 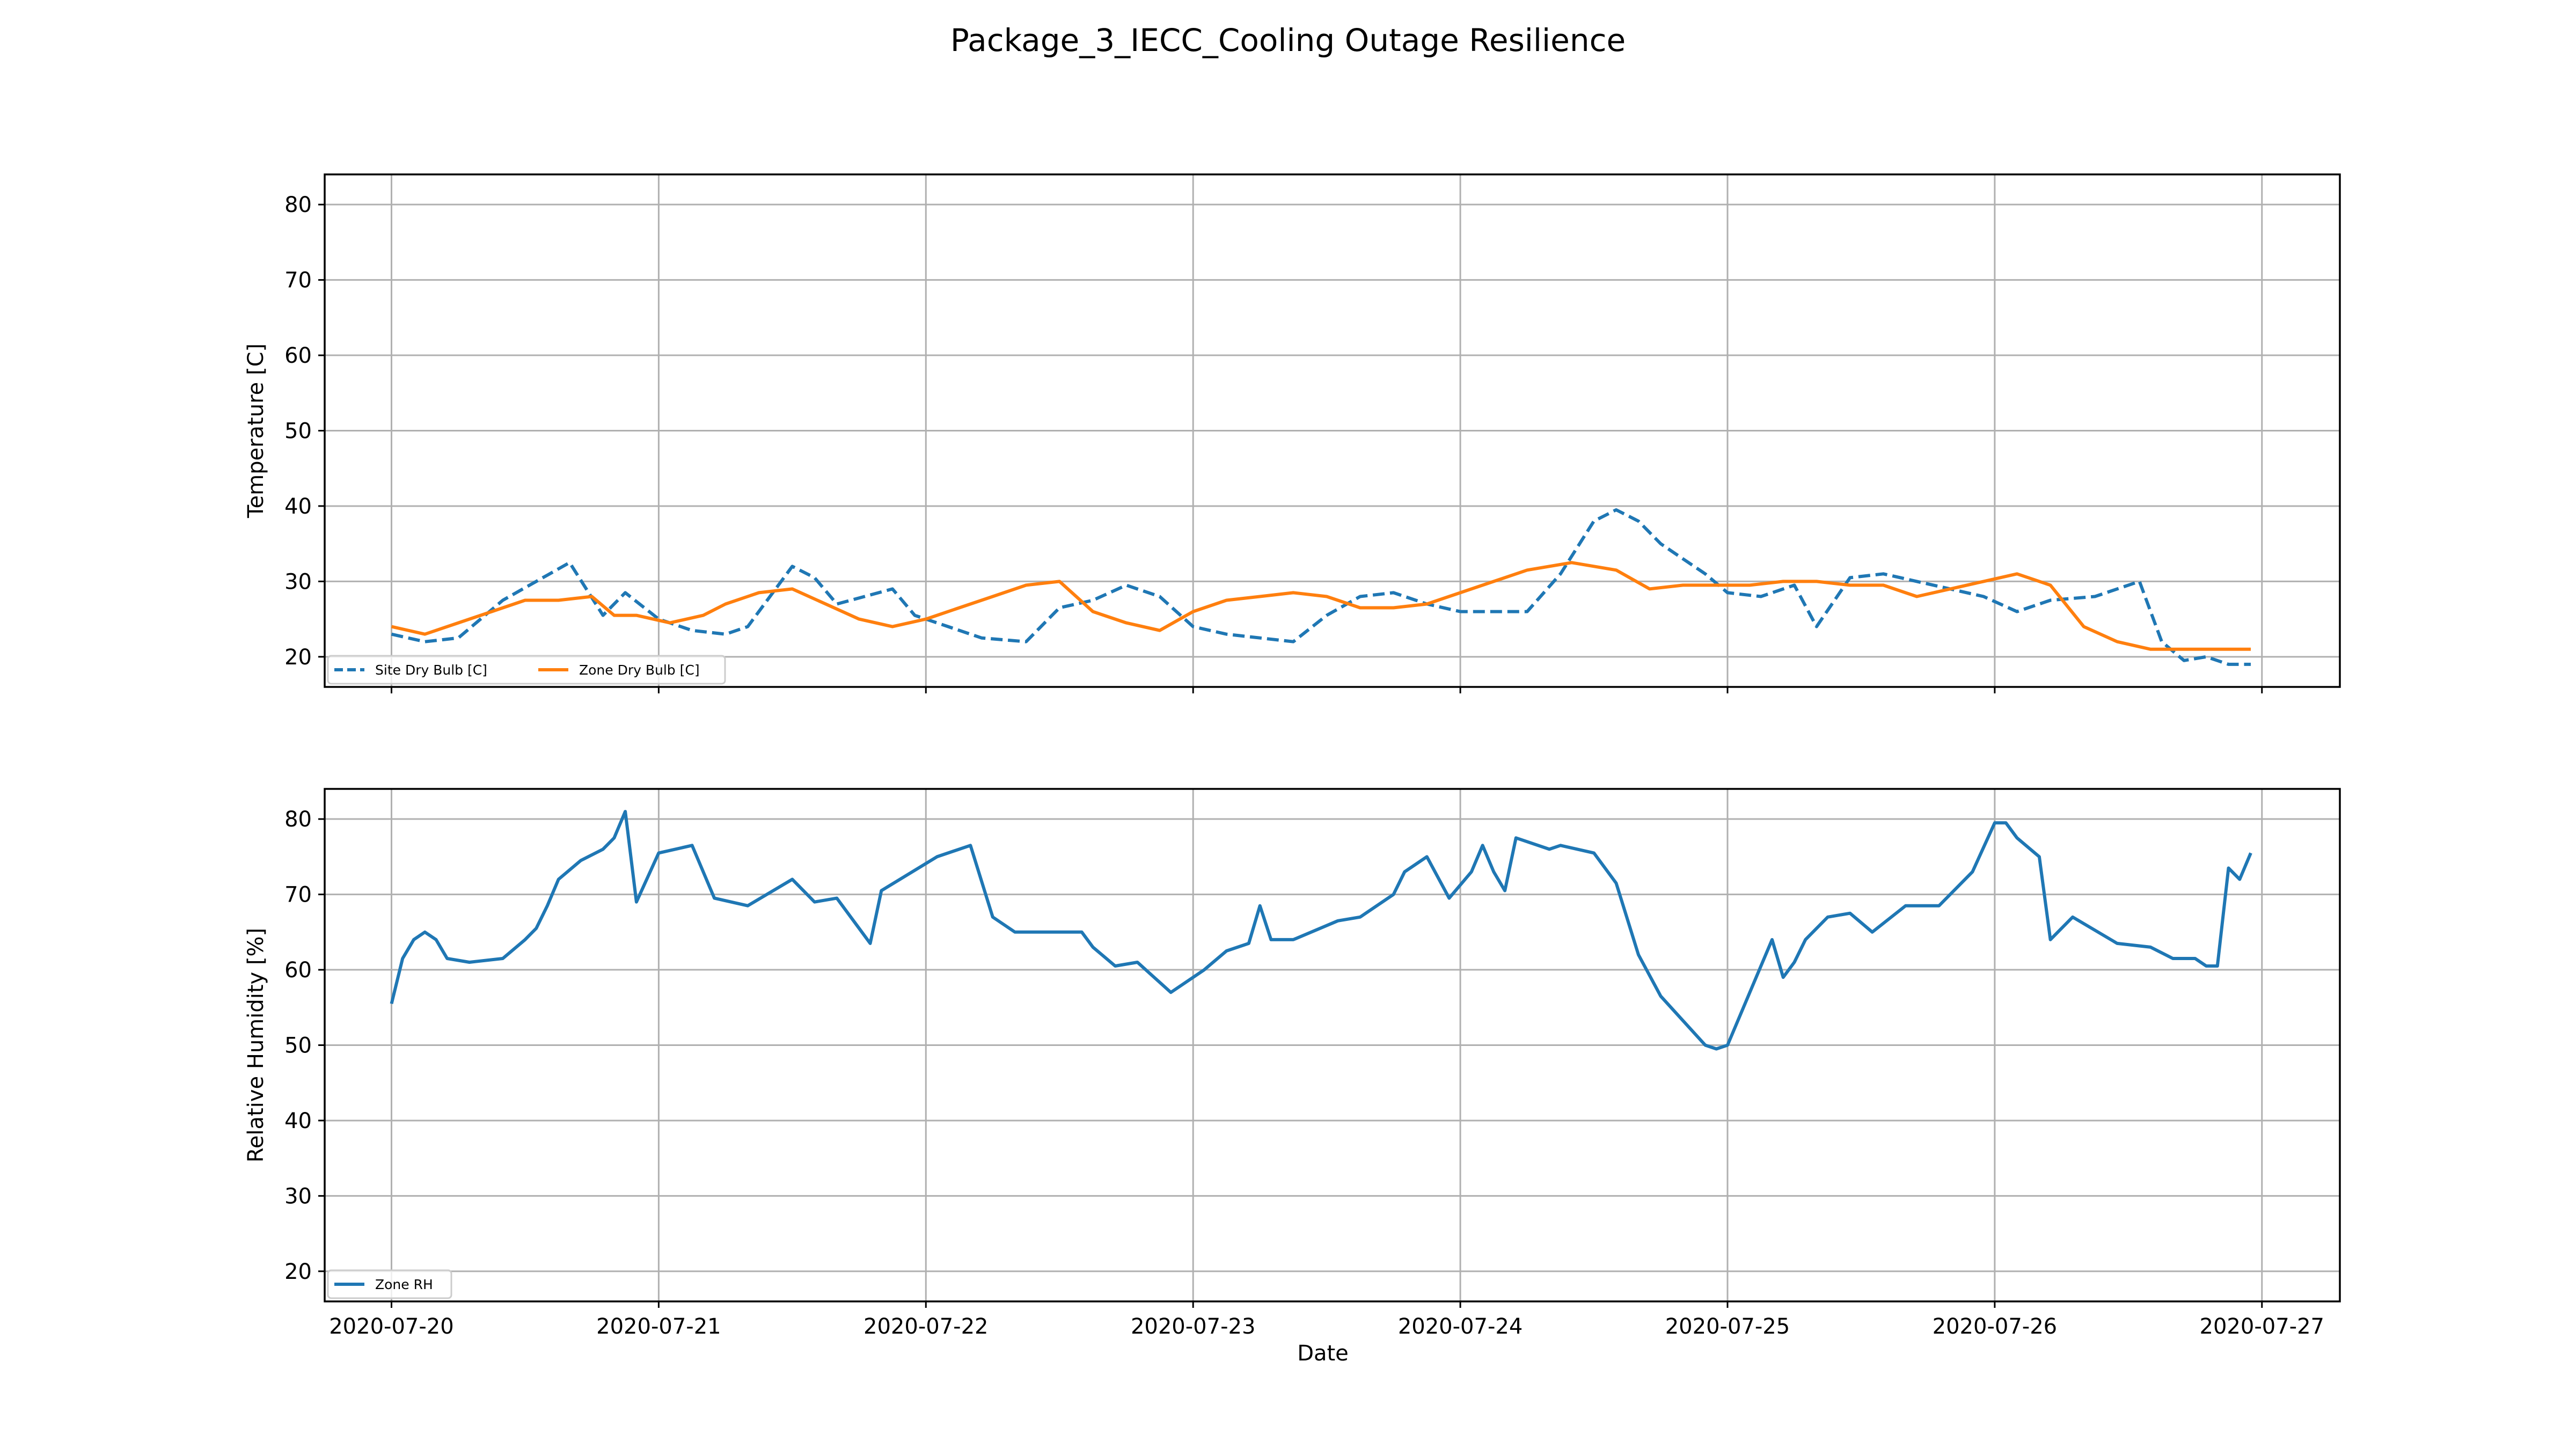 I want to click on legend: Site Dry Bulb [C] Zone Dry Bulb [C], so click(x=526, y=670).